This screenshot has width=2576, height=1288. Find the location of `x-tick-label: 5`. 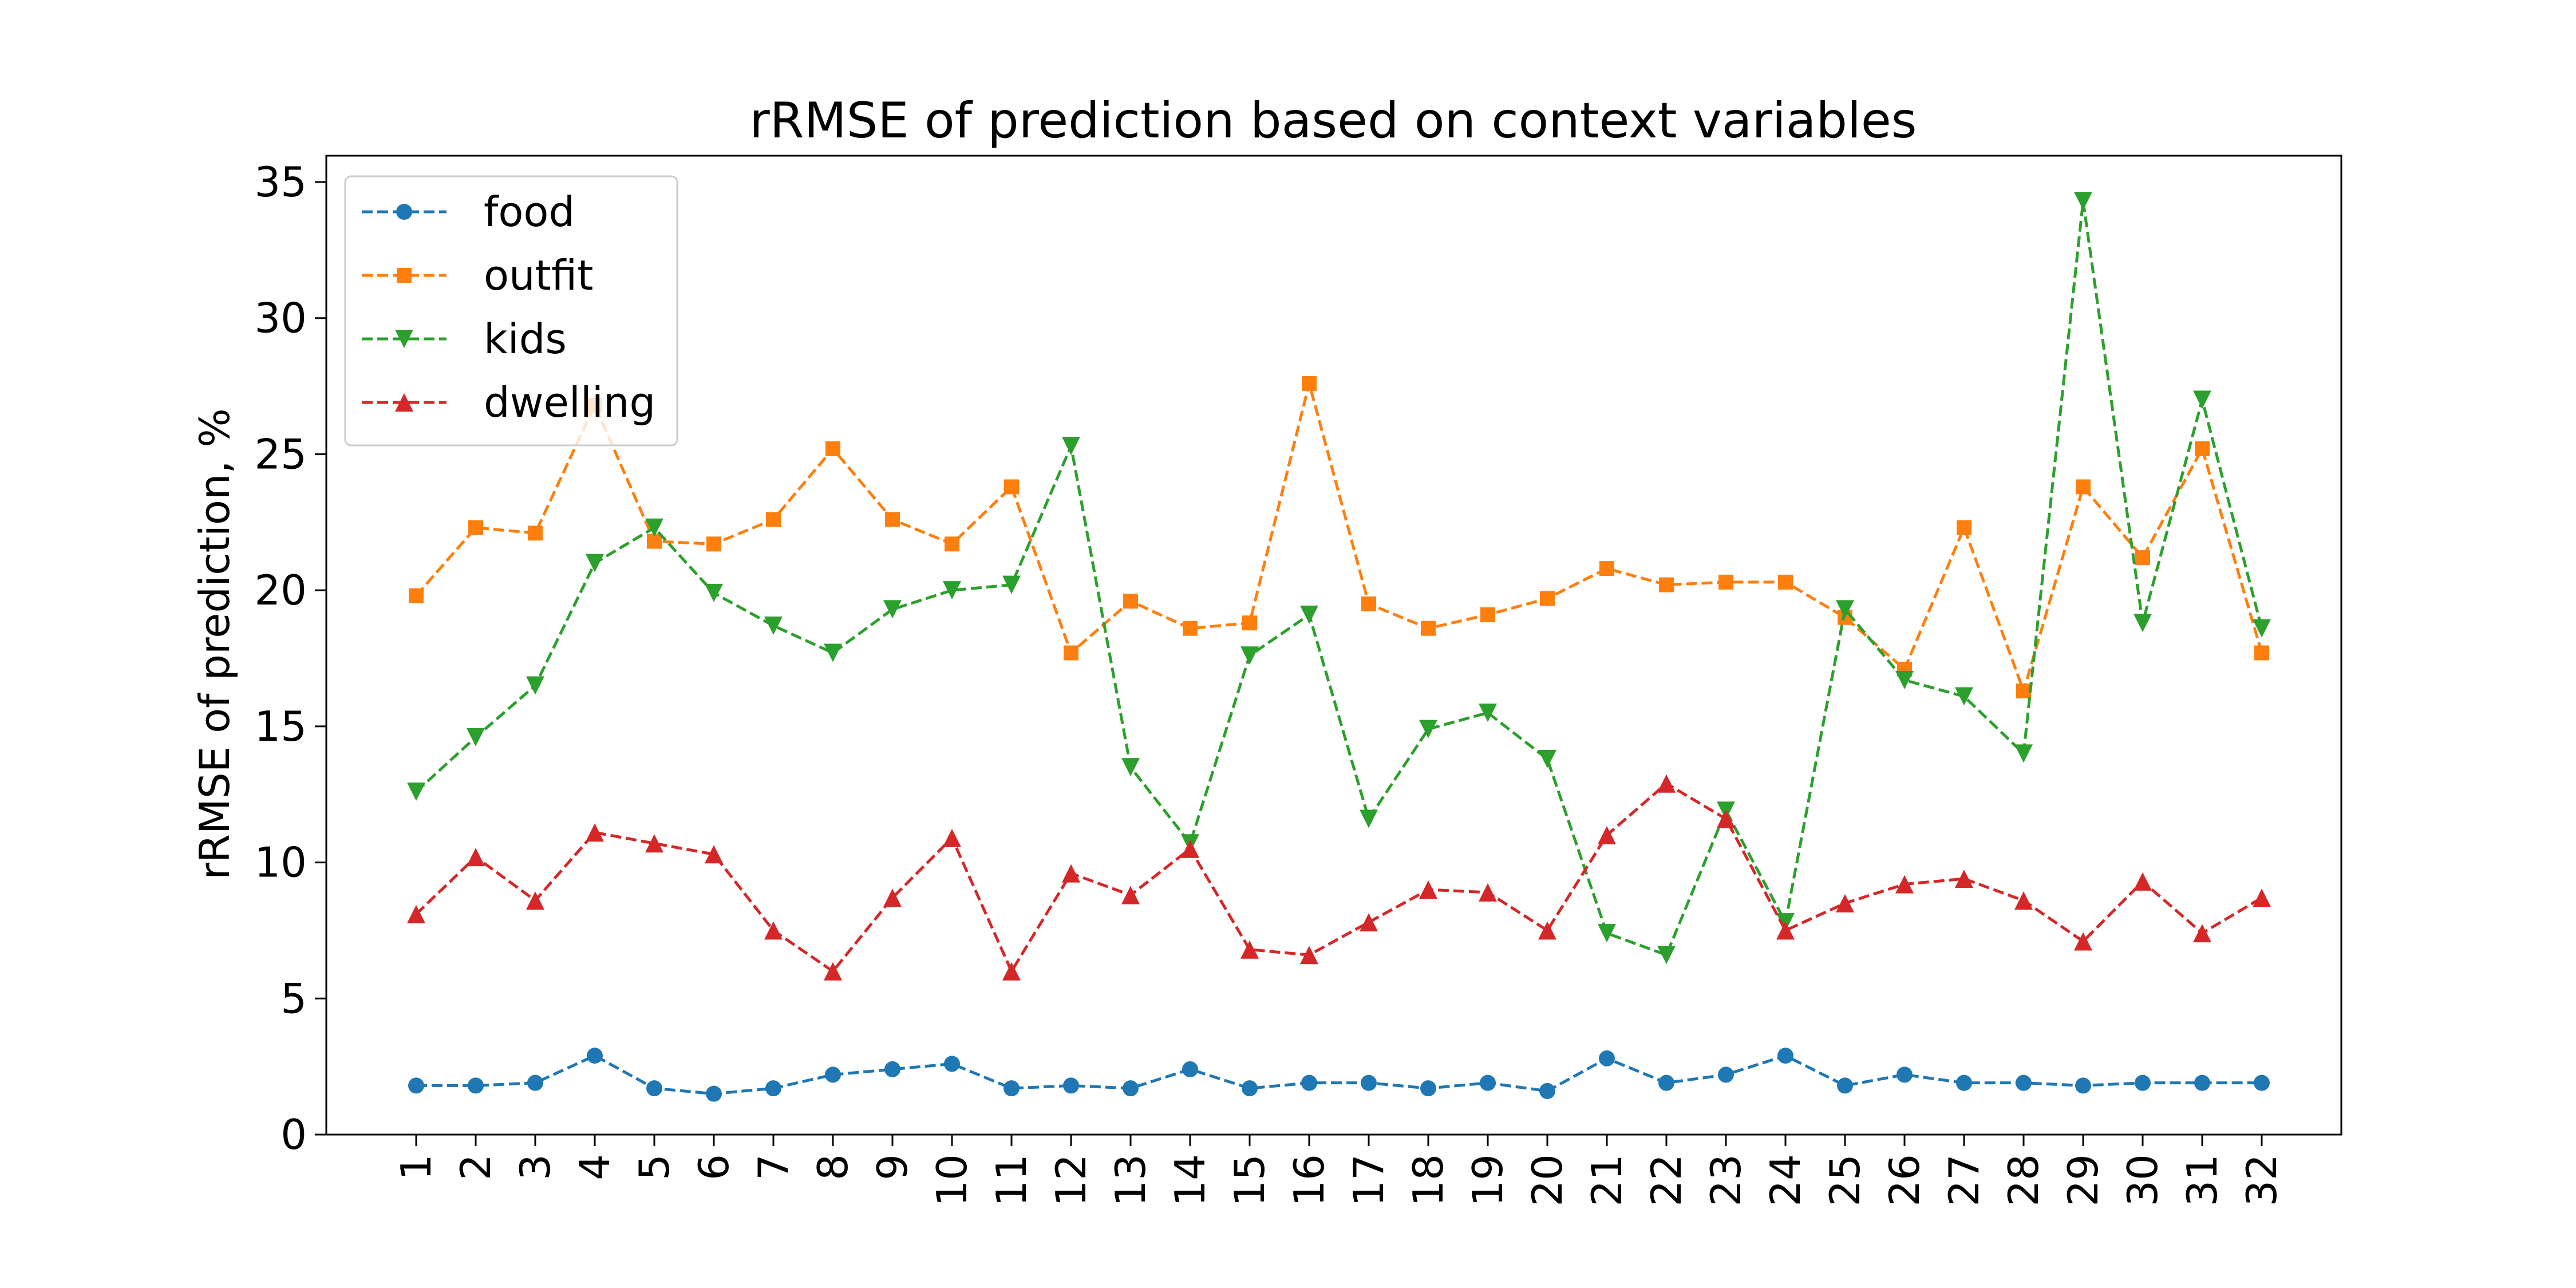

x-tick-label: 5 is located at coordinates (654, 1167).